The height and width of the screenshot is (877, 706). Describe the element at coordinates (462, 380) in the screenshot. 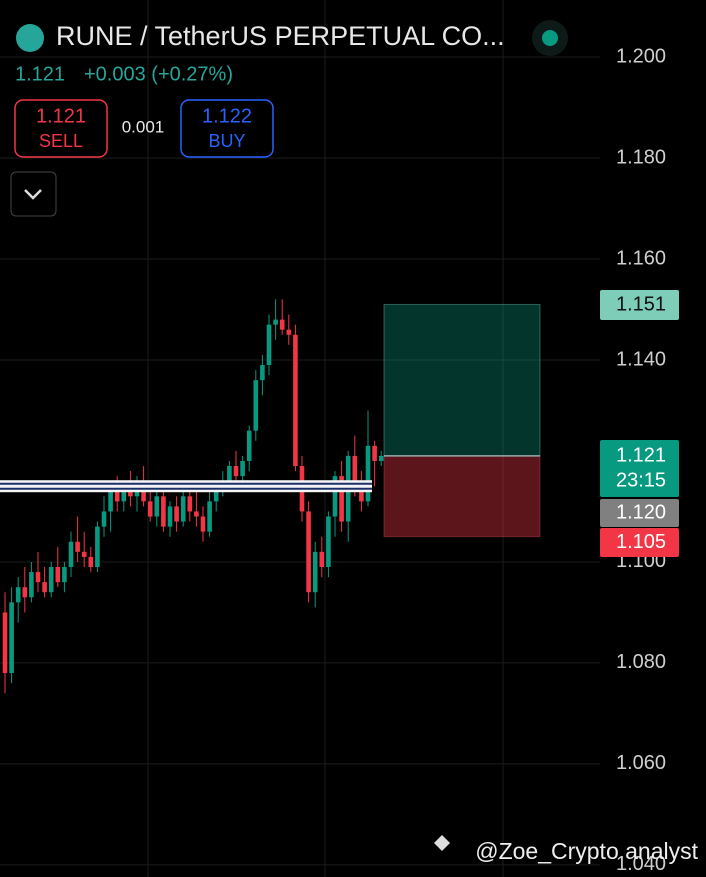

I see `profit-zone` at that location.